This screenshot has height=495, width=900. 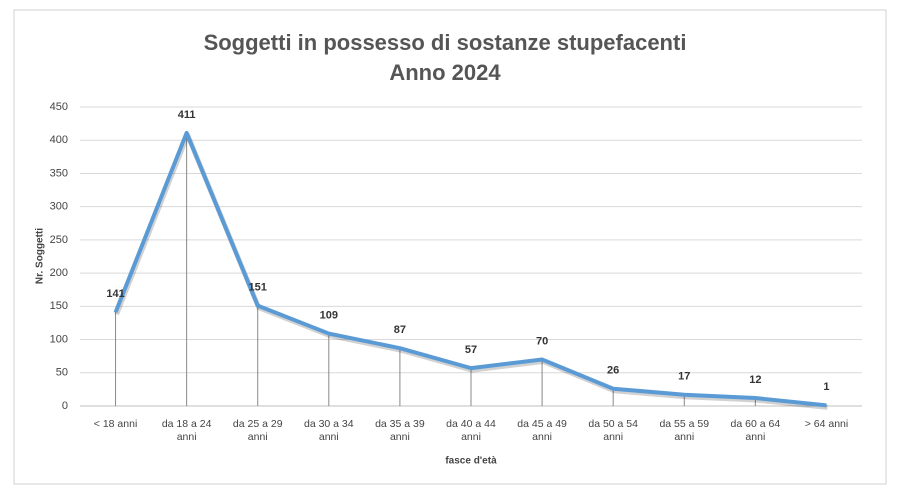 I want to click on x-tick-label: da 40 a 44 anni, so click(x=471, y=430).